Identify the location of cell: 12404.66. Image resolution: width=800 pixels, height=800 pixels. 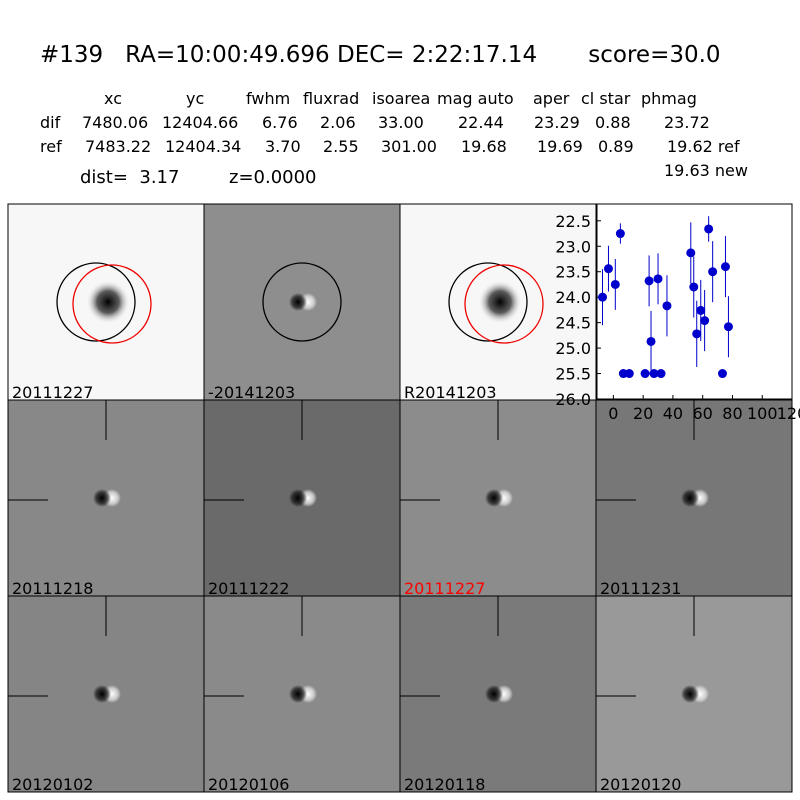
(200, 122).